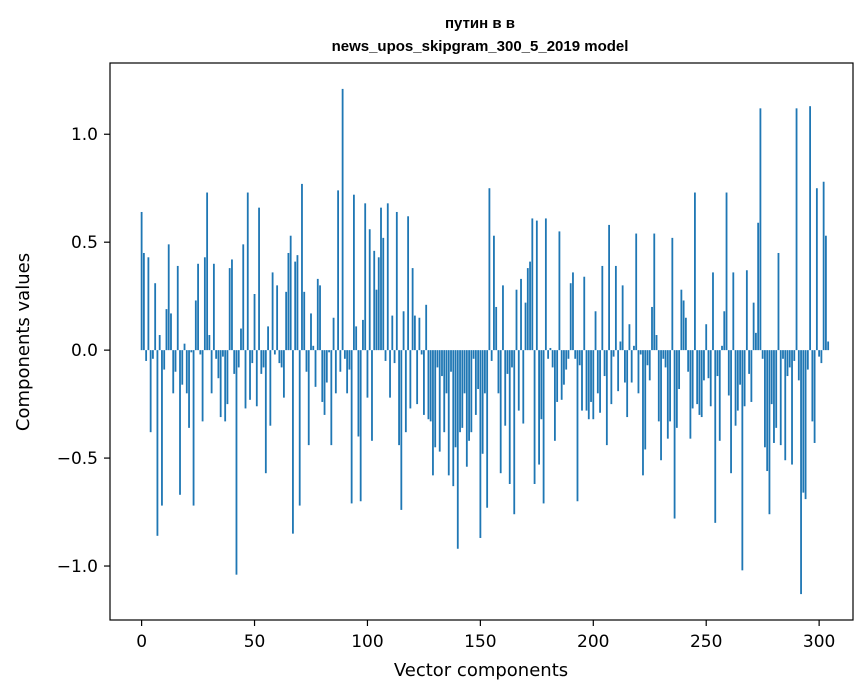  I want to click on x-tick-label: 50, so click(255, 642).